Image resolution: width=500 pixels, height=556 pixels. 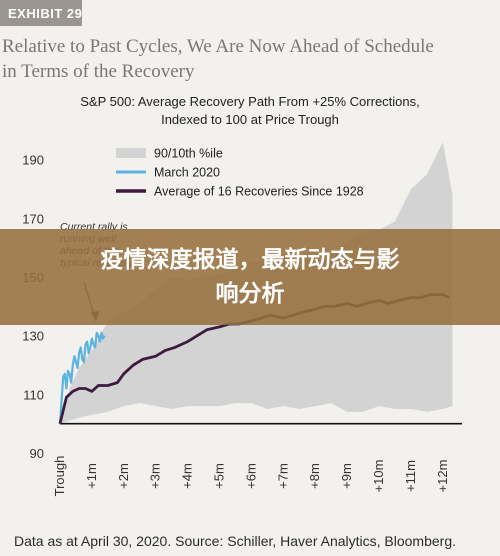 What do you see at coordinates (45, 13) in the screenshot?
I see `exhibit-badge-label: EXHIBIT 29` at bounding box center [45, 13].